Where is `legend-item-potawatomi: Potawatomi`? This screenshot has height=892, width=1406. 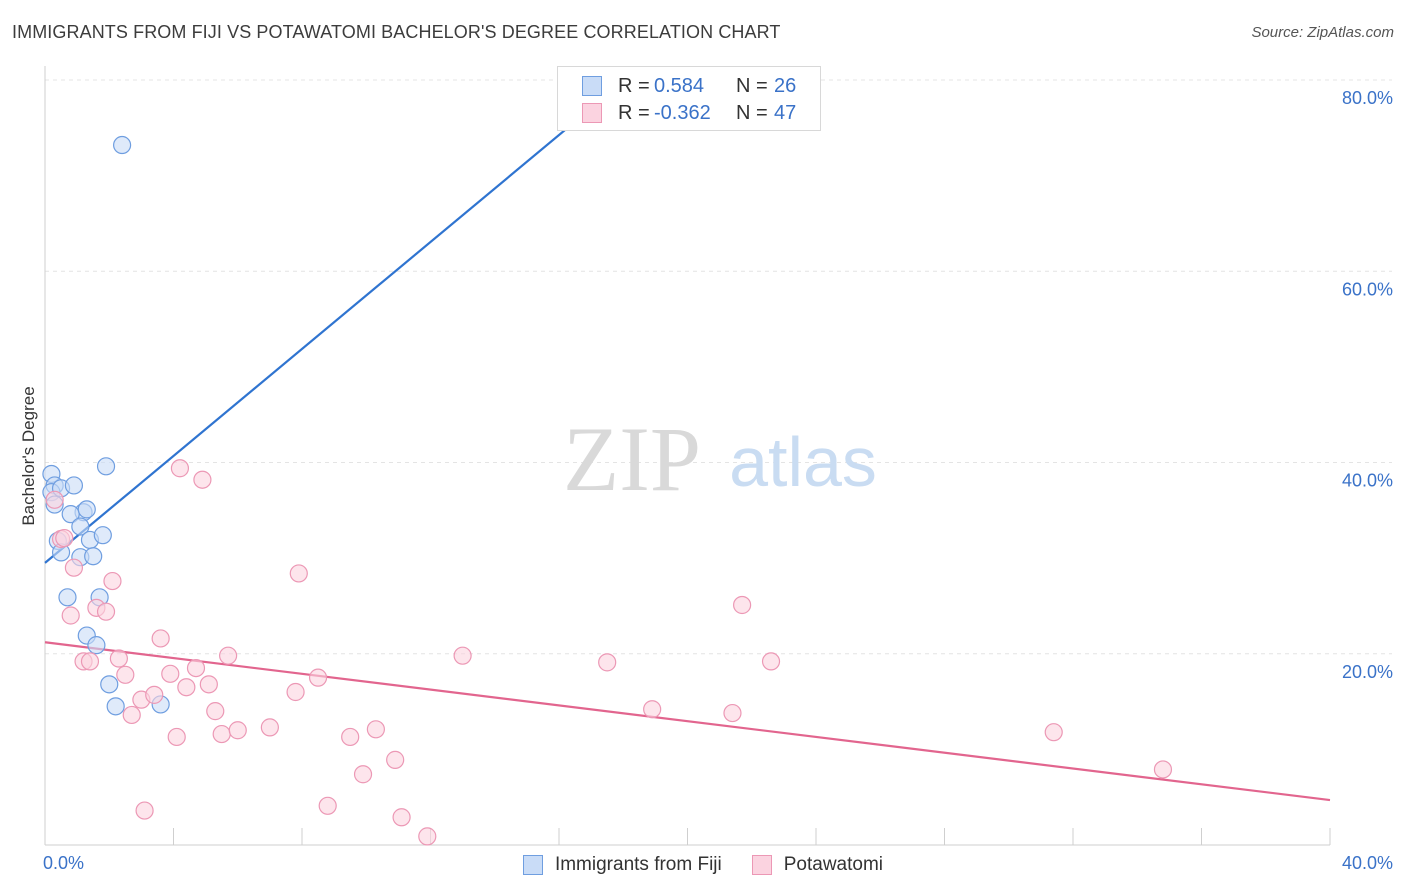
legend-item-potawatomi: Potawatomi is located at coordinates (817, 865).